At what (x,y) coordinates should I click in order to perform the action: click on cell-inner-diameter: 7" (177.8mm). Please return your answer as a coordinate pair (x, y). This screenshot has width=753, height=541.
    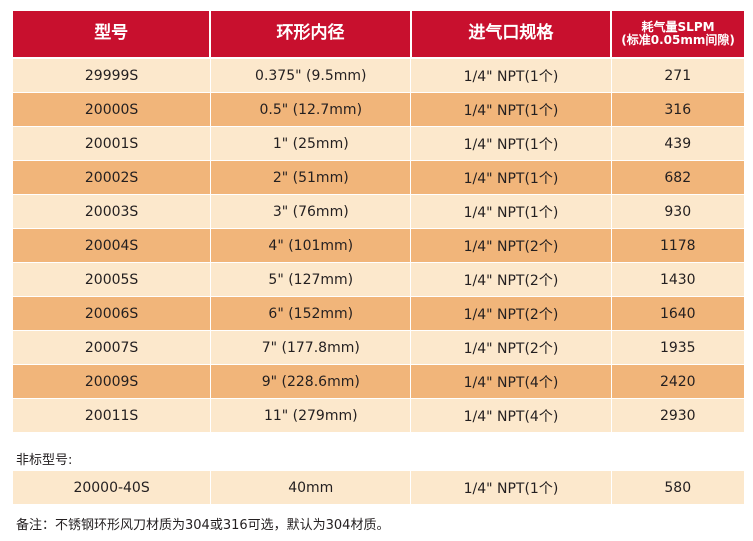
    Looking at the image, I should click on (310, 347).